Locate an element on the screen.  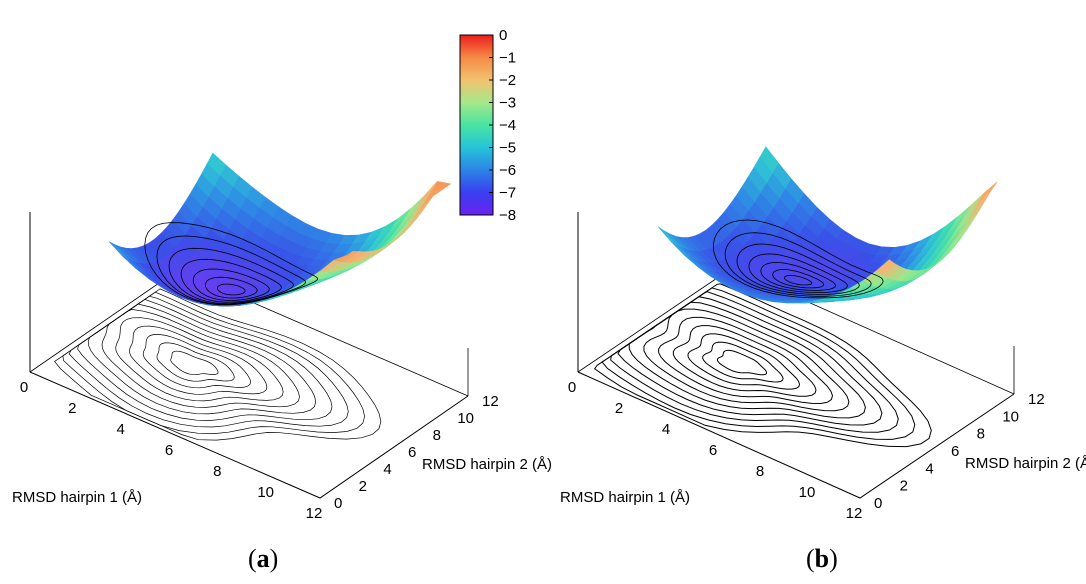
colorbar-gradient is located at coordinates (476, 125).